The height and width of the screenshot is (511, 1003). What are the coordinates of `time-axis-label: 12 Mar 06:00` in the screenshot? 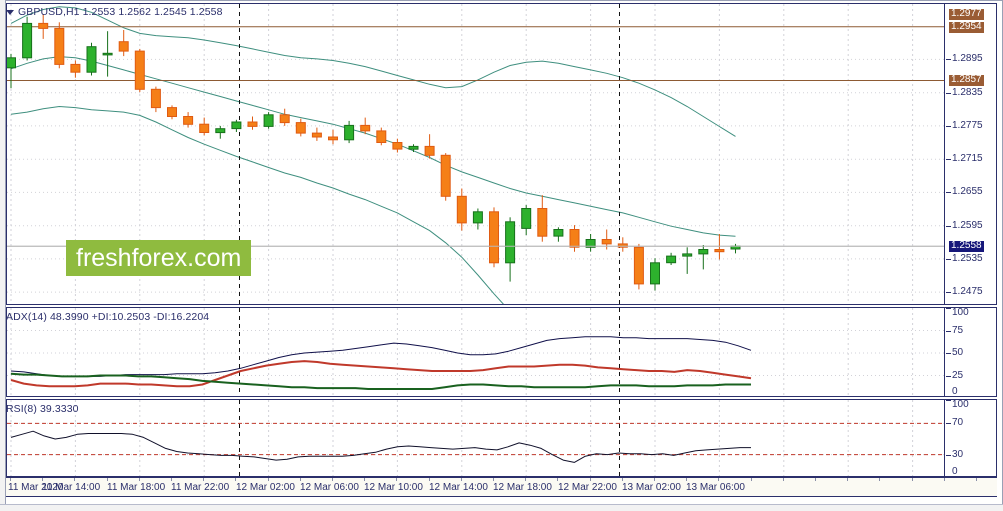 It's located at (329, 487).